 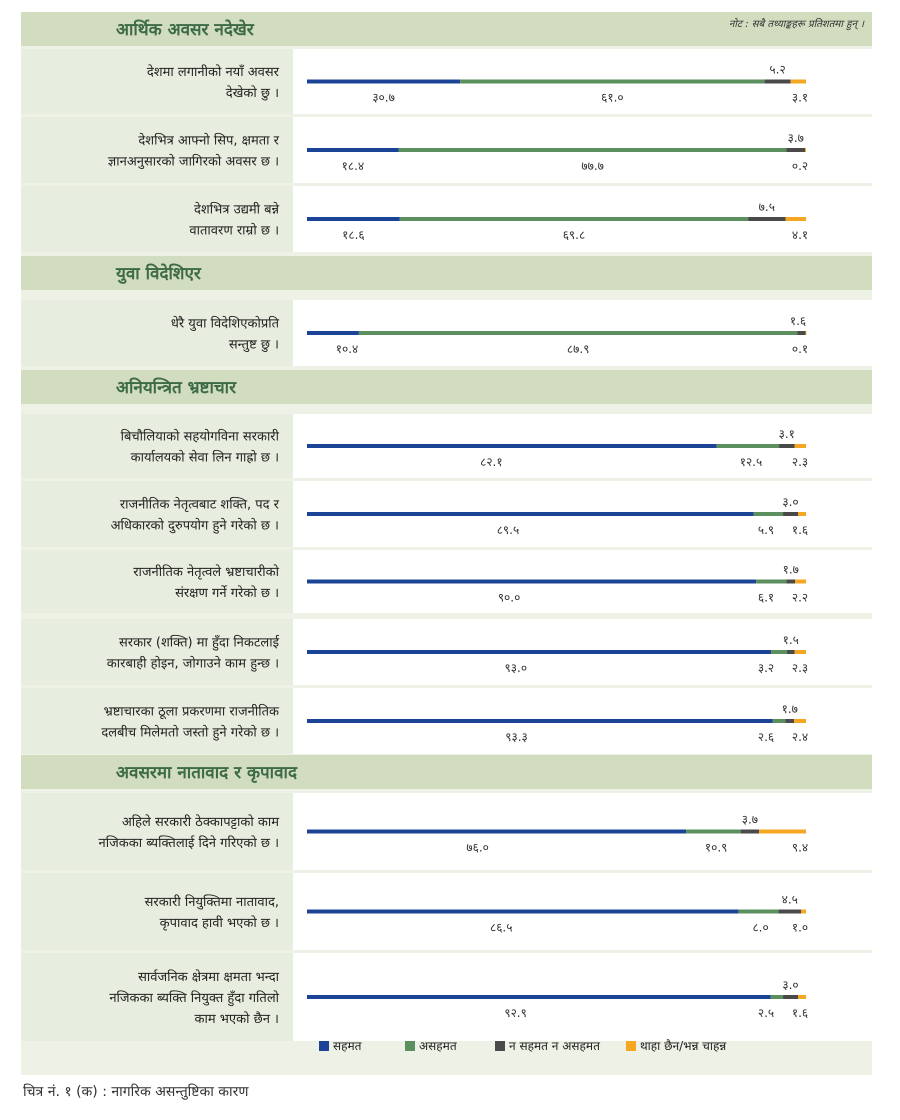 I want to click on legend-swatch-neutral, so click(x=500, y=1046).